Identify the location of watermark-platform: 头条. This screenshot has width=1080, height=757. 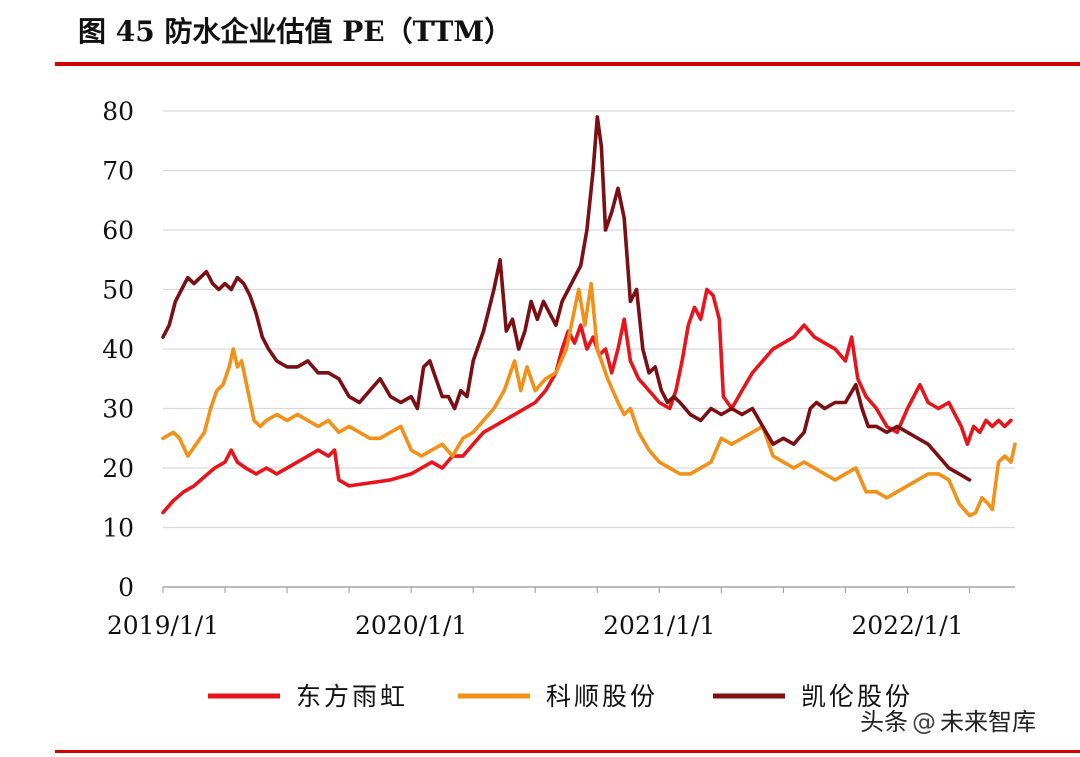
(884, 722).